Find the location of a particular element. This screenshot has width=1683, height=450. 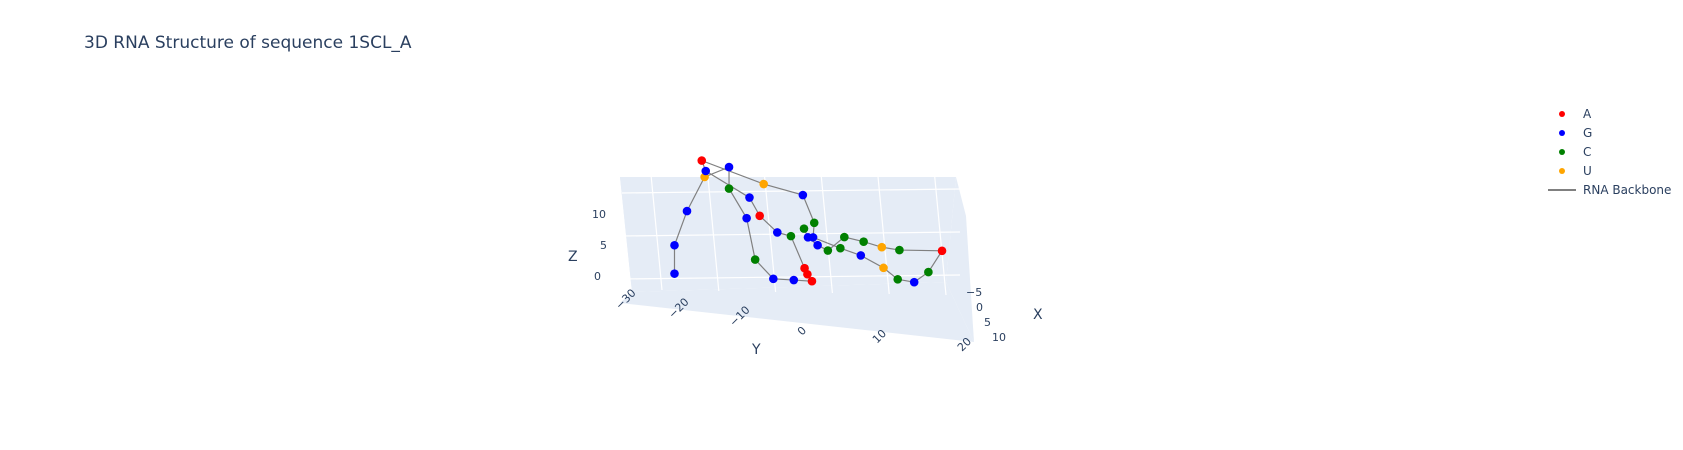

z-tick-label: 10 is located at coordinates (599, 214).